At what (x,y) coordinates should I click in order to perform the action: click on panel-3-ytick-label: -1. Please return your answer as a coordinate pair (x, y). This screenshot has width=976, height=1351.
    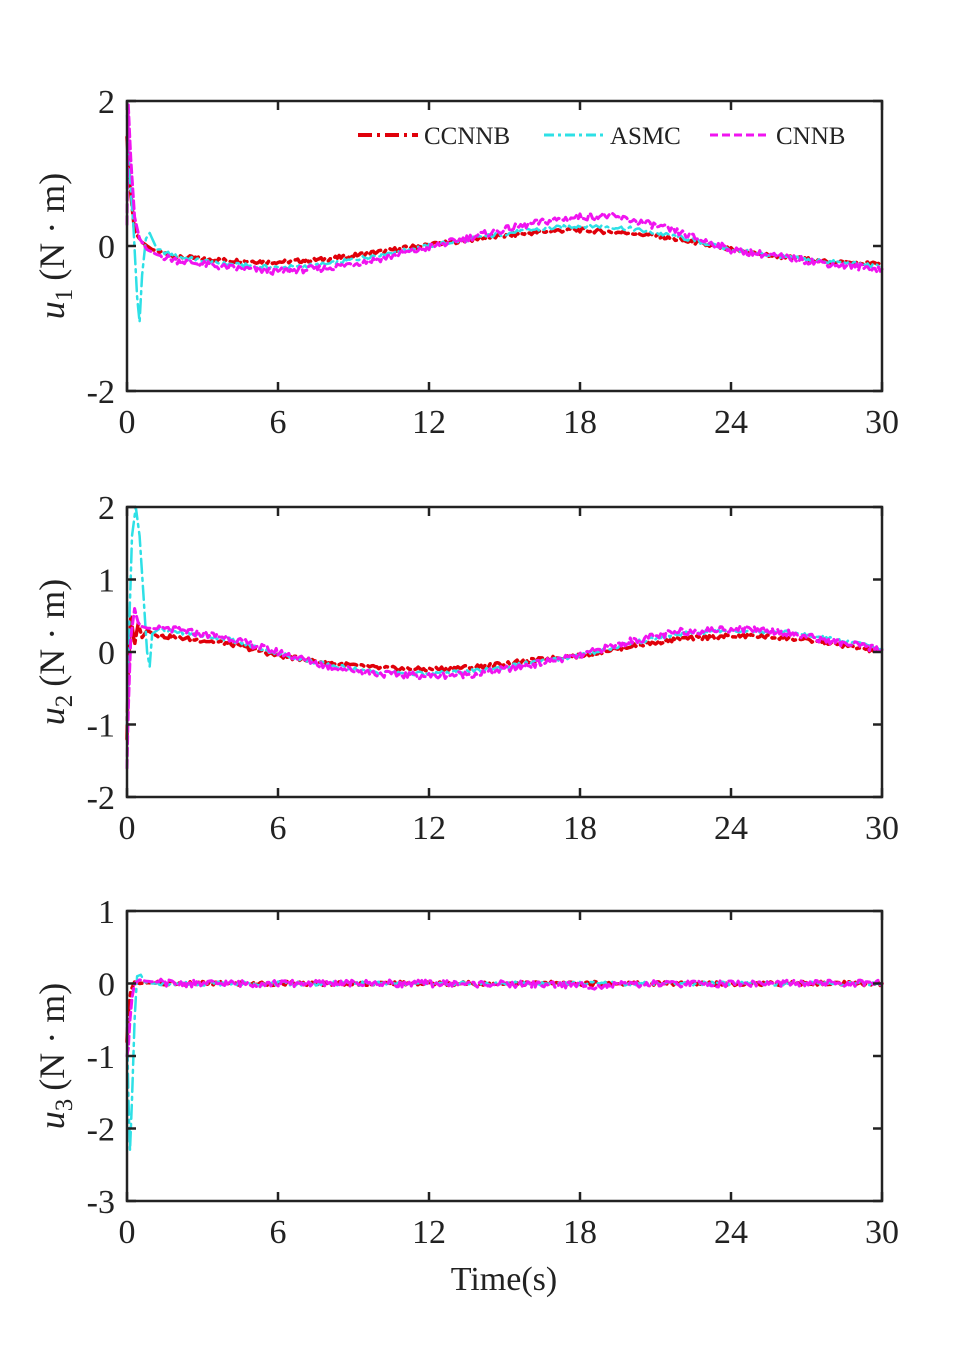
    Looking at the image, I should click on (101, 1057).